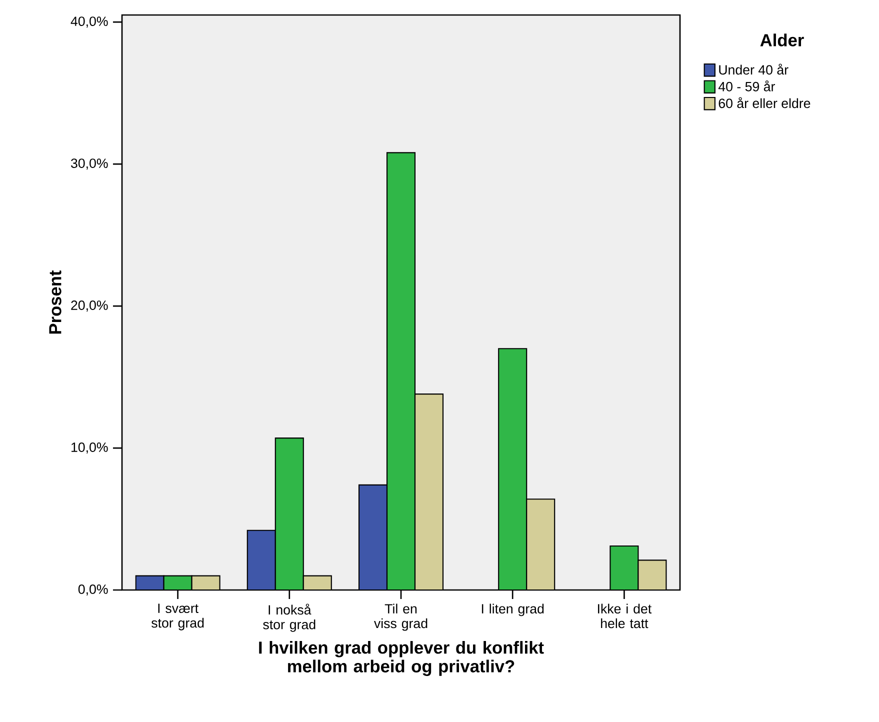 This screenshot has width=879, height=722. Describe the element at coordinates (625, 616) in the screenshot. I see `x-tick-label: Ikke i det hele tatt` at that location.